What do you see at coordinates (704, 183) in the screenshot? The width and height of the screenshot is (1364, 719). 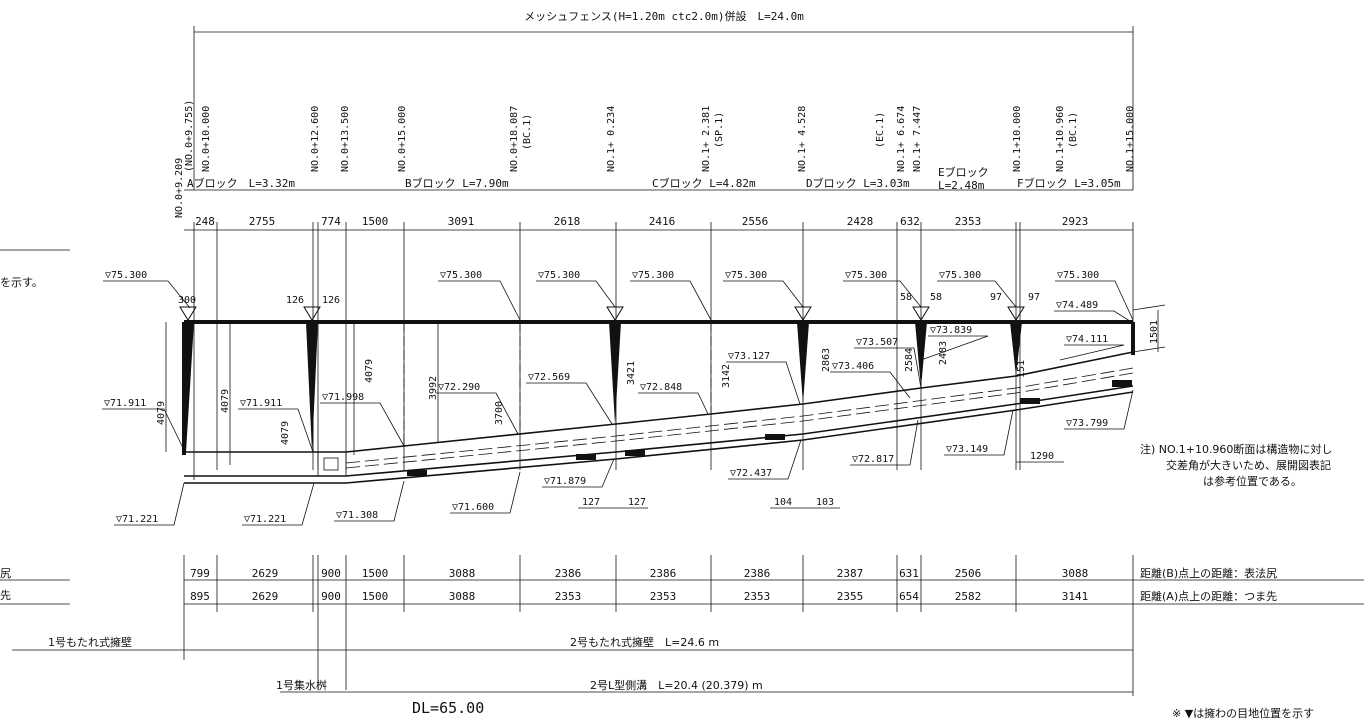 I see `block-c-label: Cブロック L=4.82m` at bounding box center [704, 183].